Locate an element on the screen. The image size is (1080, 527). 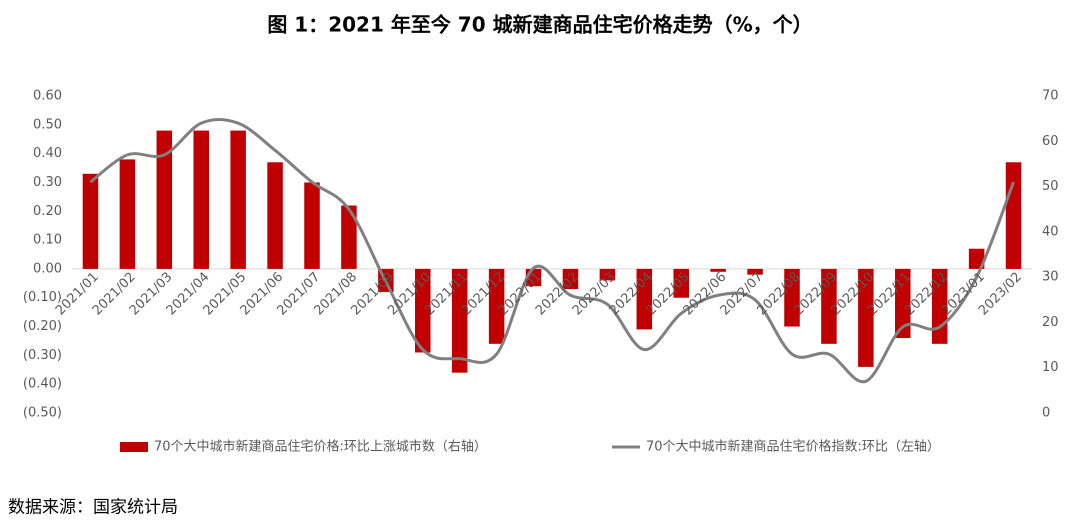
y2-tick-label: 10 is located at coordinates (1050, 367).